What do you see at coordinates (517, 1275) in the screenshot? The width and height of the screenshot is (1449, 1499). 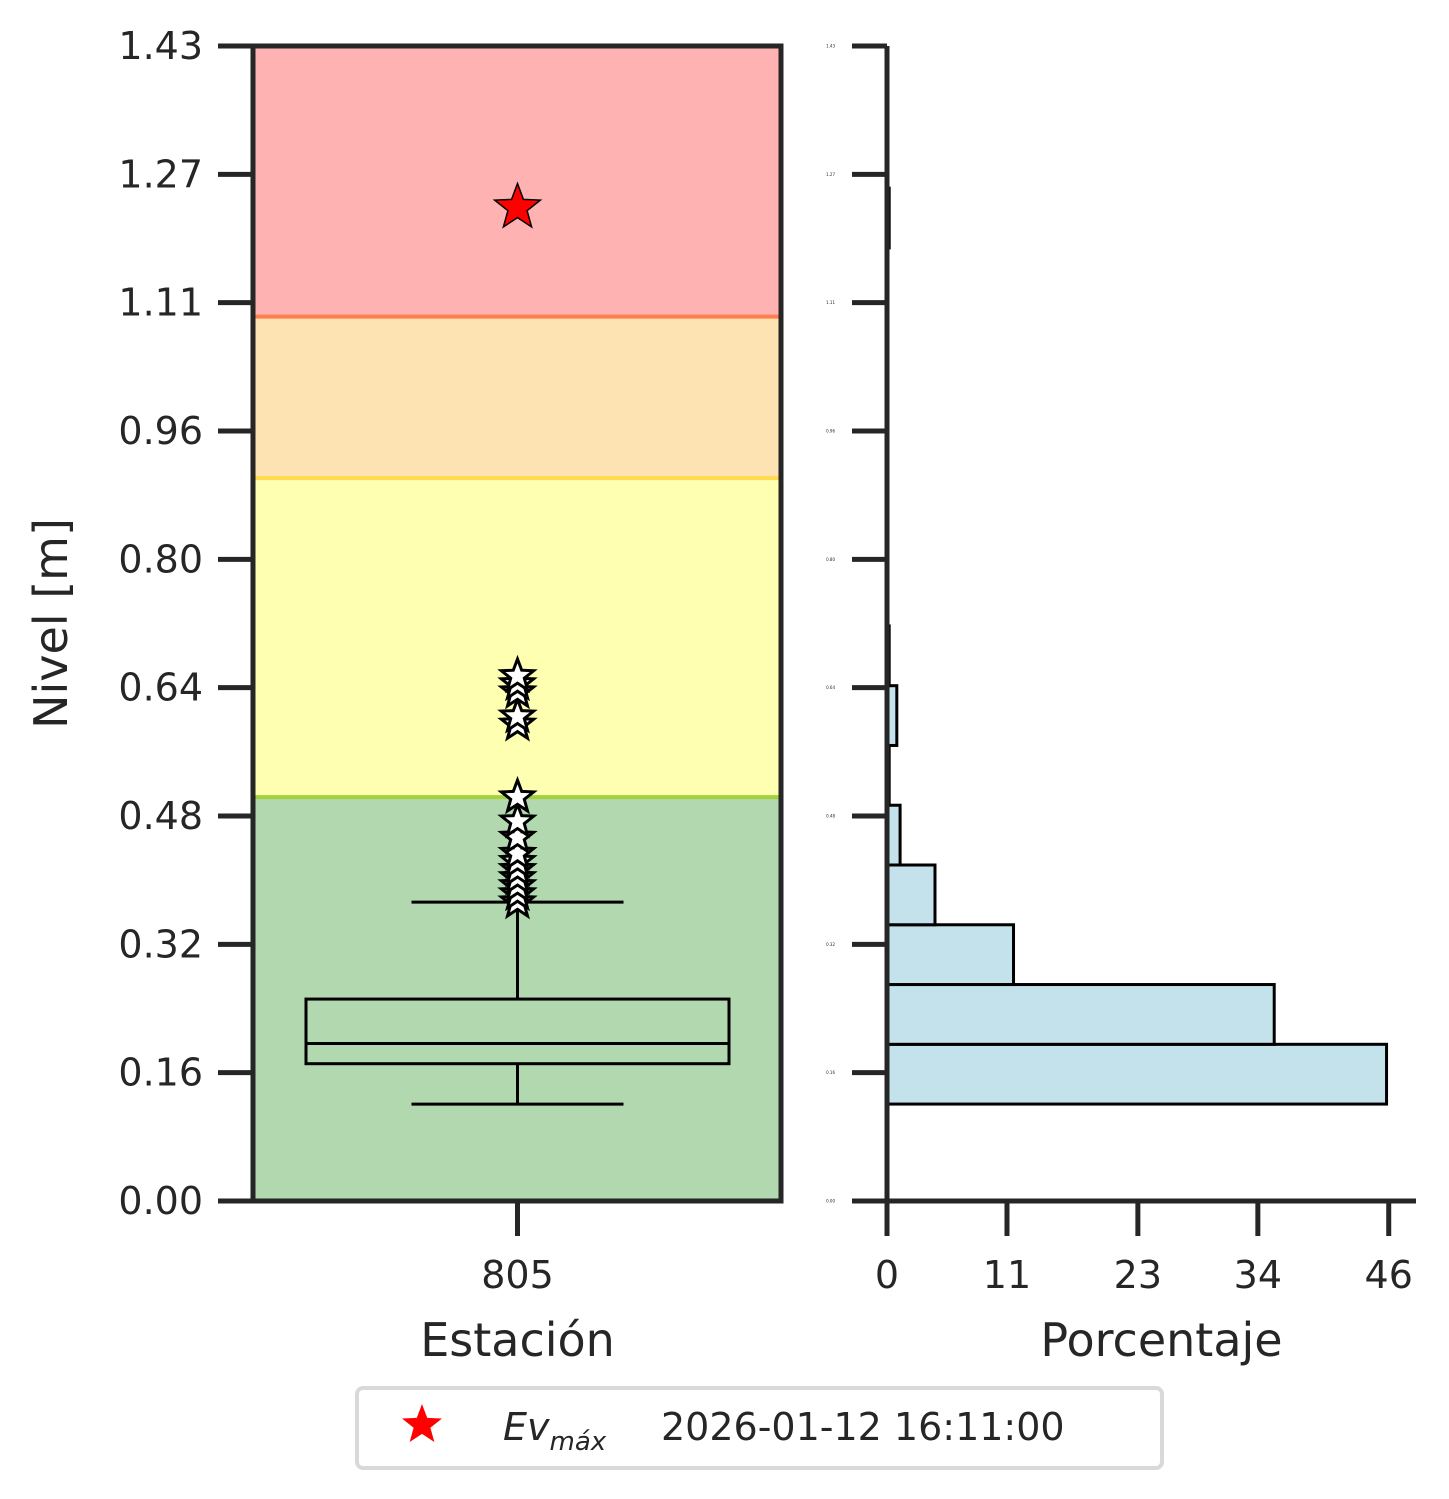 I see `x-tick-label-805: 805` at bounding box center [517, 1275].